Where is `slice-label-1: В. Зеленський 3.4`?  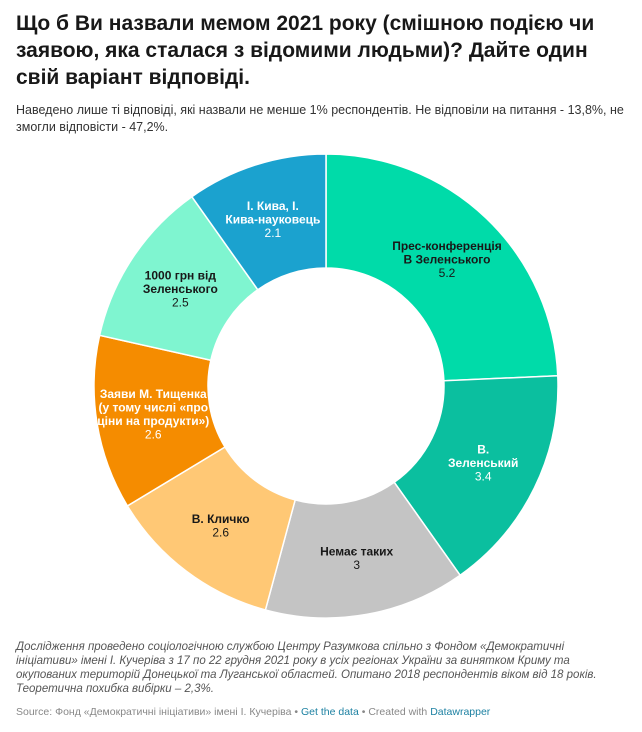 slice-label-1: В. Зеленський 3.4 is located at coordinates (483, 462).